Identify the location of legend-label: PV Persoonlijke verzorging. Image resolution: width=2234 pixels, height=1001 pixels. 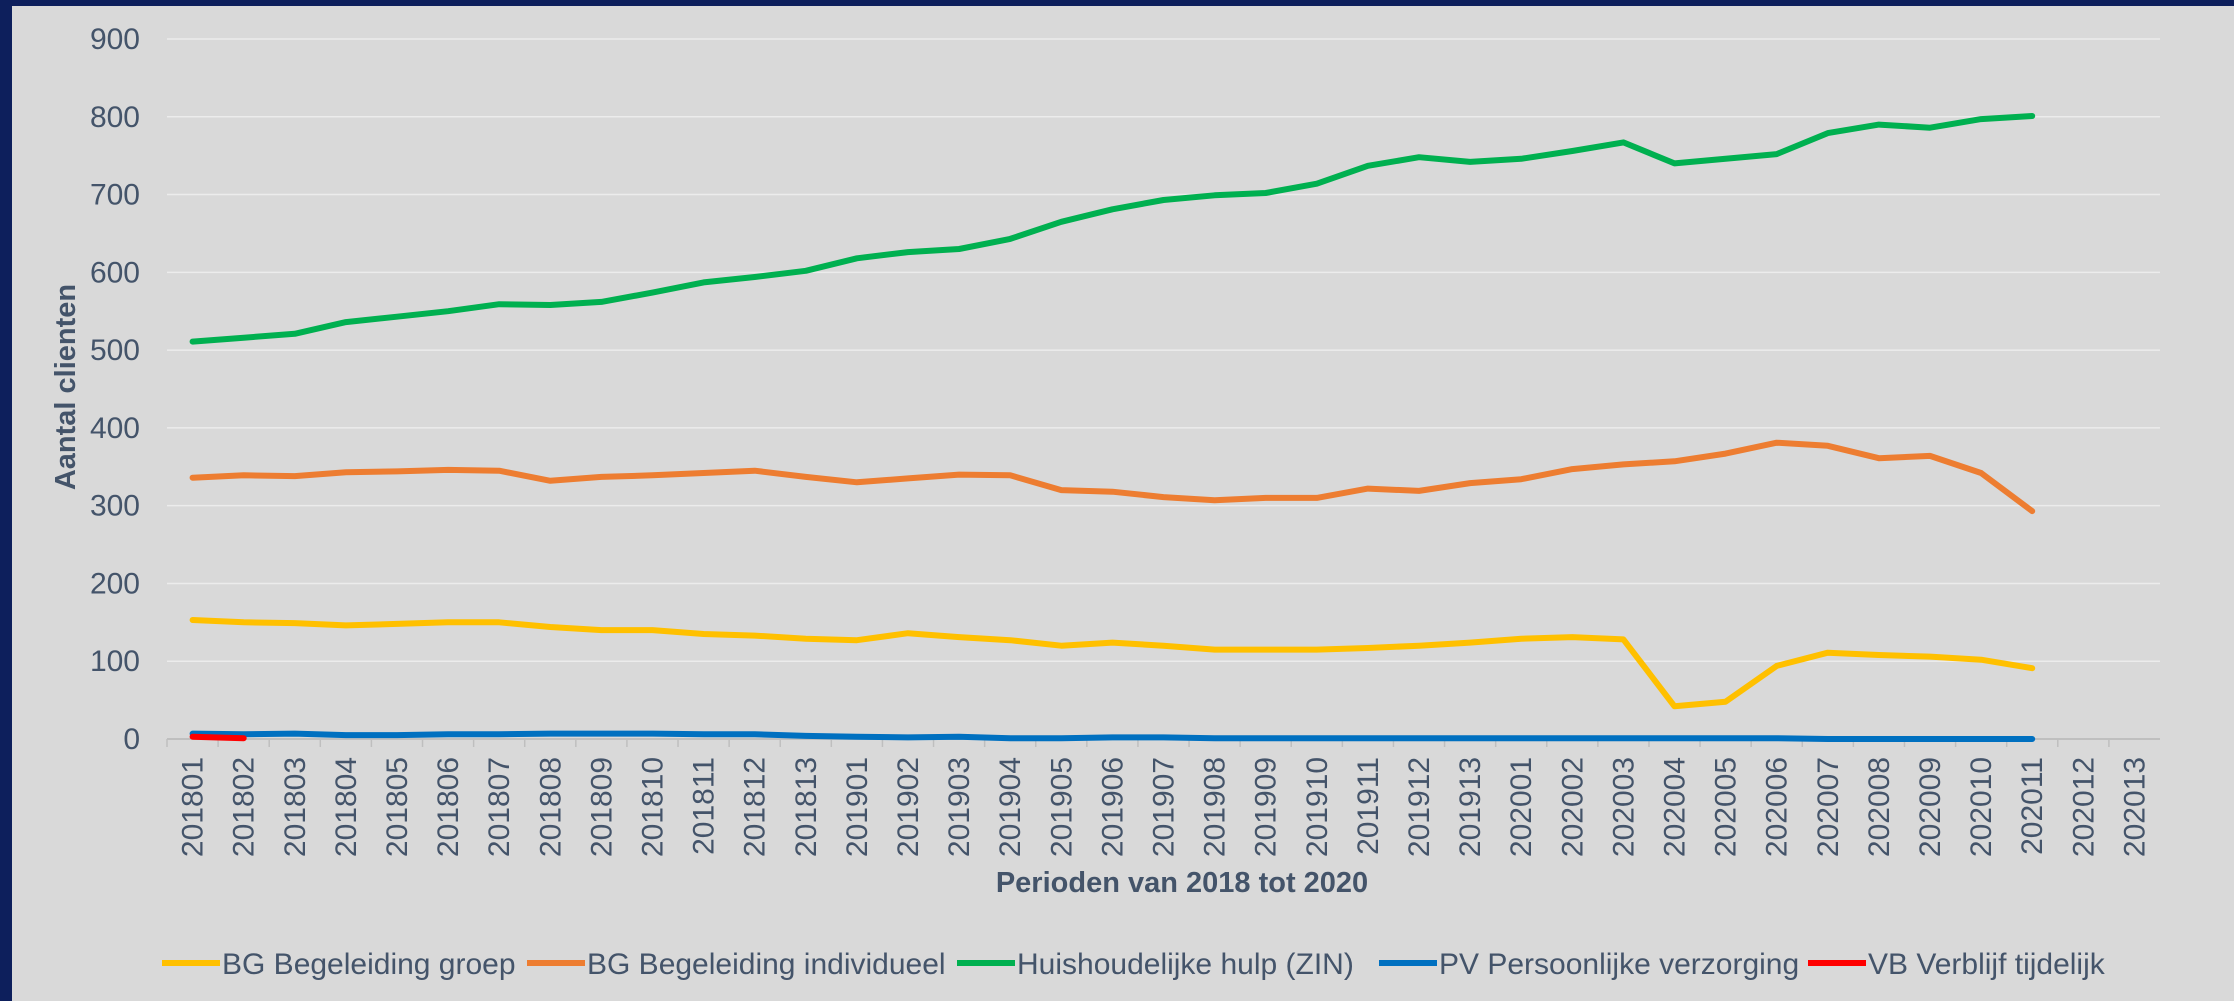
(1619, 964).